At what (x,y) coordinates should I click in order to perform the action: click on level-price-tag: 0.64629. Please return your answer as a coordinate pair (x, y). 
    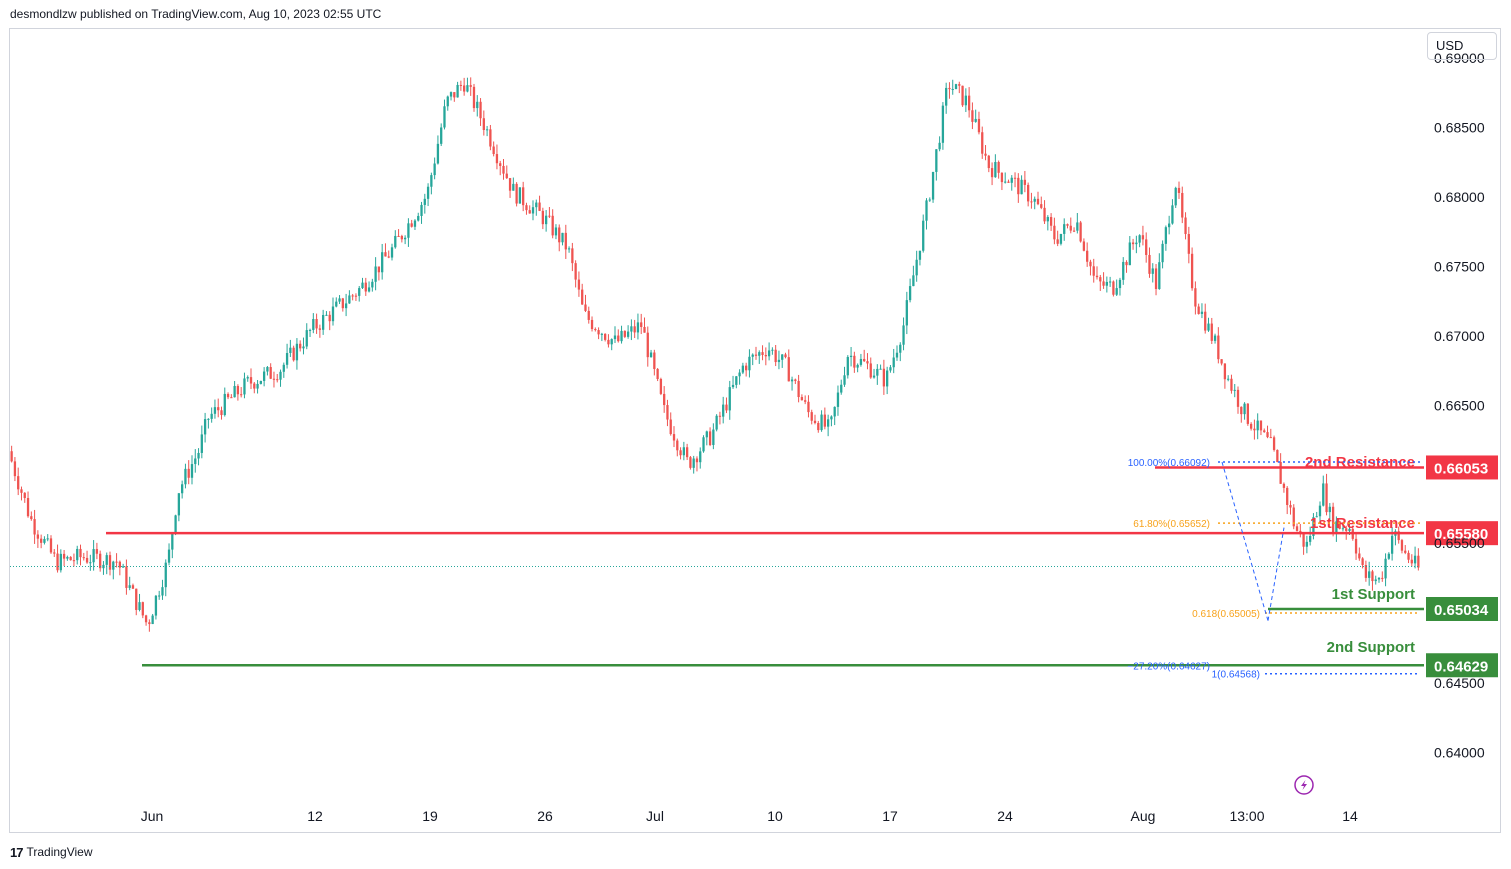
    Looking at the image, I should click on (1462, 665).